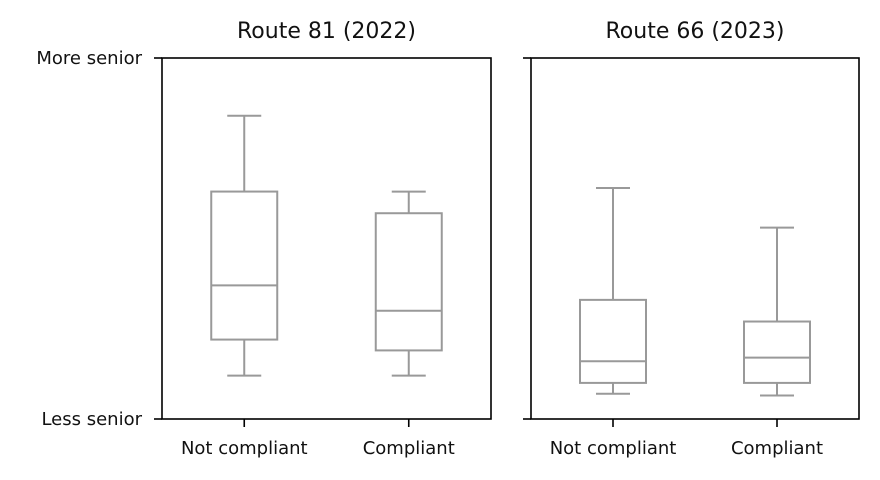 The width and height of the screenshot is (880, 480). Describe the element at coordinates (91, 419) in the screenshot. I see `y-tick-label-bottom: Less senior` at that location.